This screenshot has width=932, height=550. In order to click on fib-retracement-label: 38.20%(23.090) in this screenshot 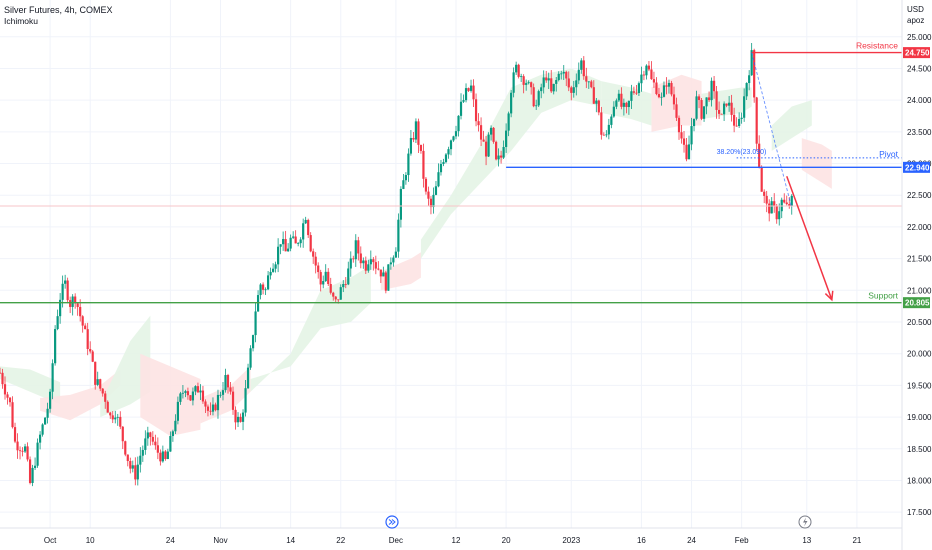, I will do `click(742, 152)`.